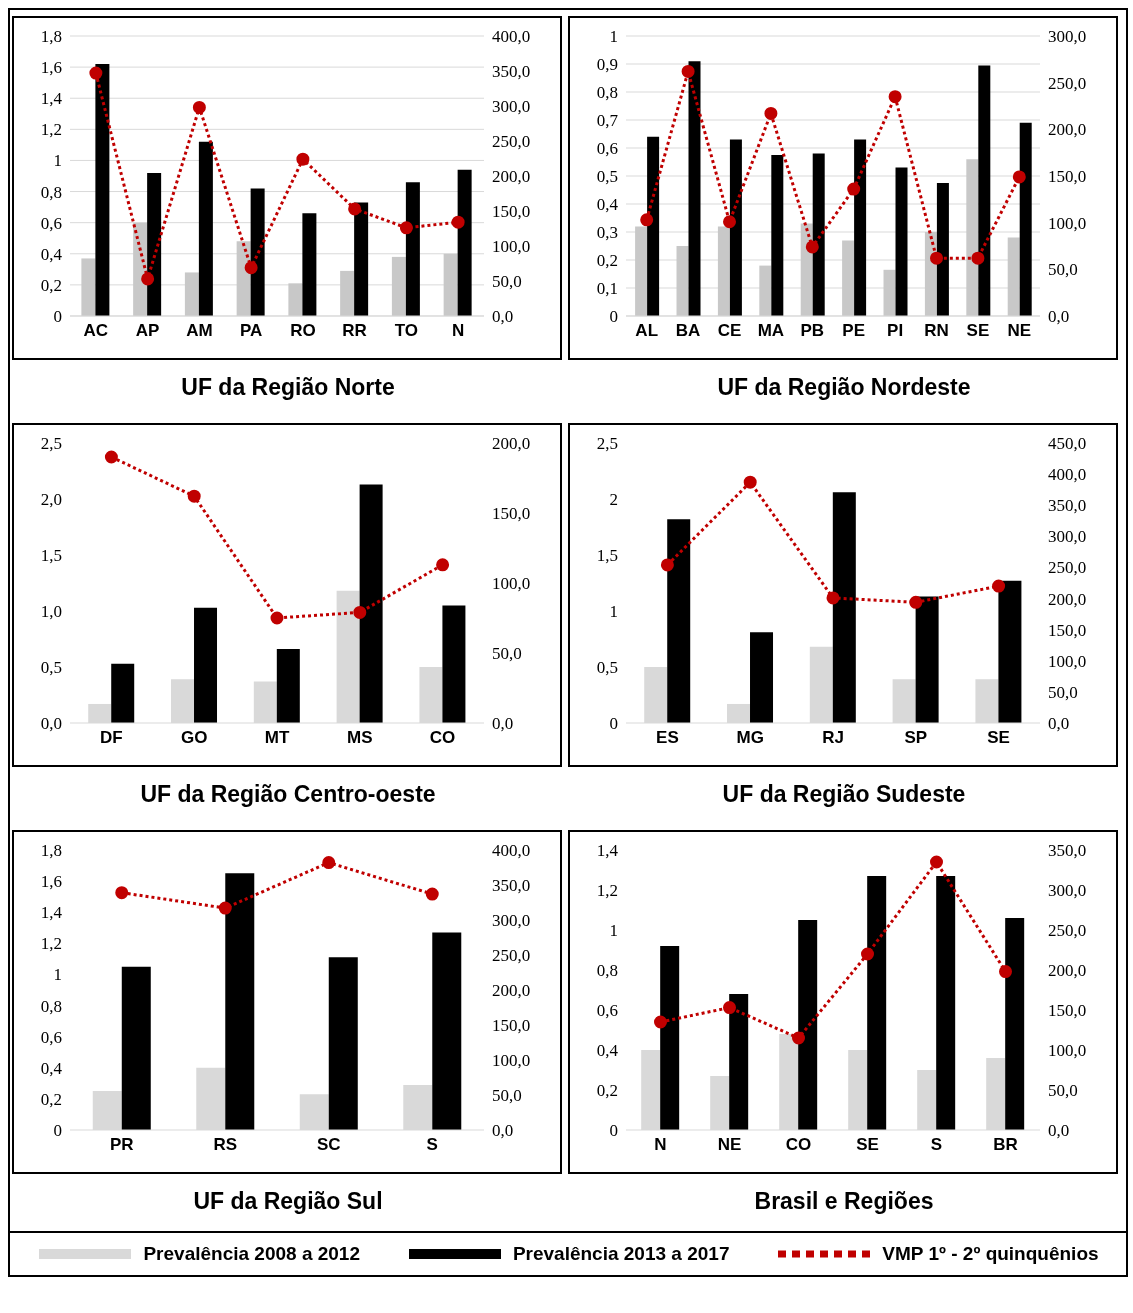 The height and width of the screenshot is (1313, 1133). I want to click on y-tick-label: 0,1, so click(607, 289).